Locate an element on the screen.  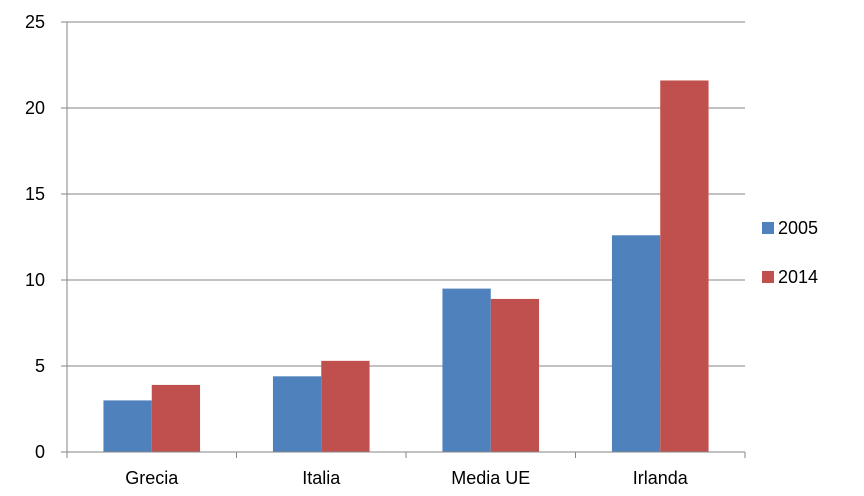
y-tick-label: 15 is located at coordinates (35, 194).